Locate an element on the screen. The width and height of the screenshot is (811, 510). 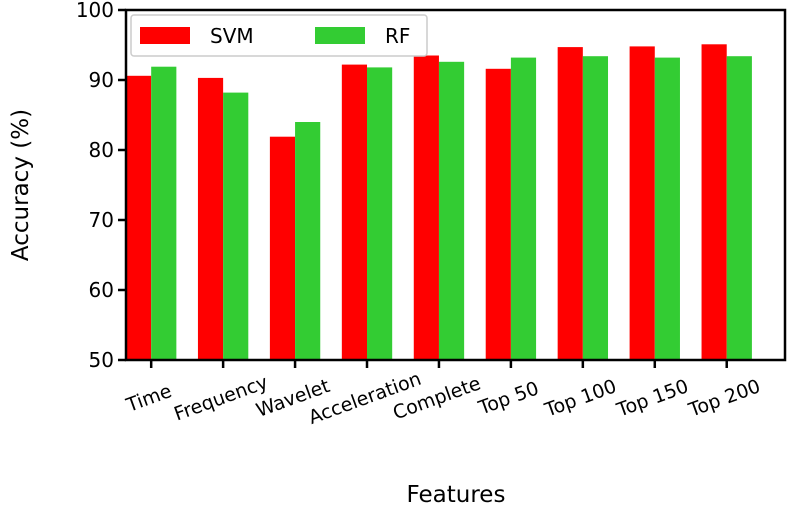
legend: SVM RF is located at coordinates (279, 35).